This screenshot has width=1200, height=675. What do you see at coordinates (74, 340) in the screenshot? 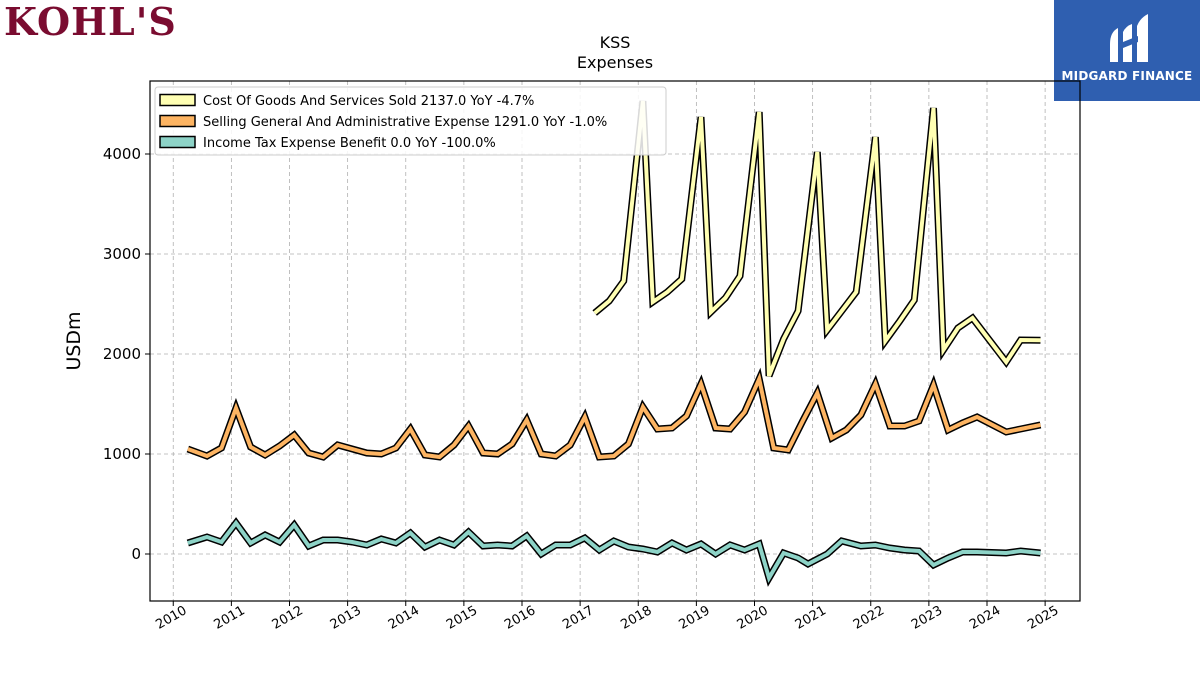
I see `y-axis-label: USDm` at bounding box center [74, 340].